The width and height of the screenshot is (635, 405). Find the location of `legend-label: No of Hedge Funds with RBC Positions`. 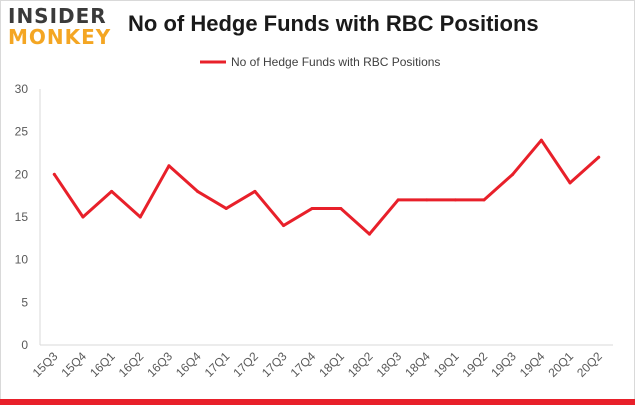

legend-label: No of Hedge Funds with RBC Positions is located at coordinates (335, 62).